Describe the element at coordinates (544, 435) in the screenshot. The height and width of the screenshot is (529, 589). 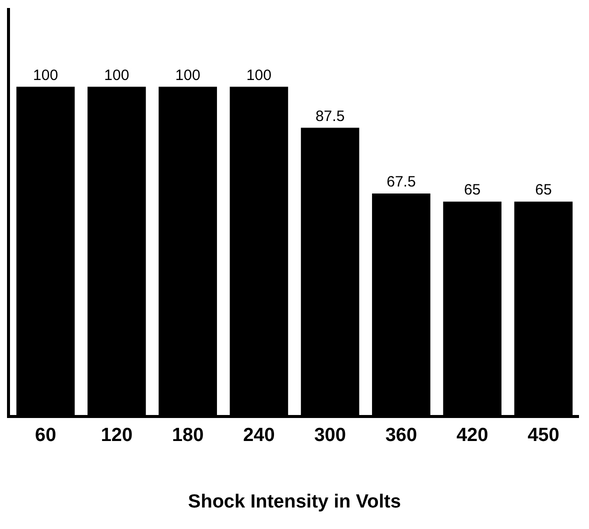
I see `x-tick-label: 450` at that location.